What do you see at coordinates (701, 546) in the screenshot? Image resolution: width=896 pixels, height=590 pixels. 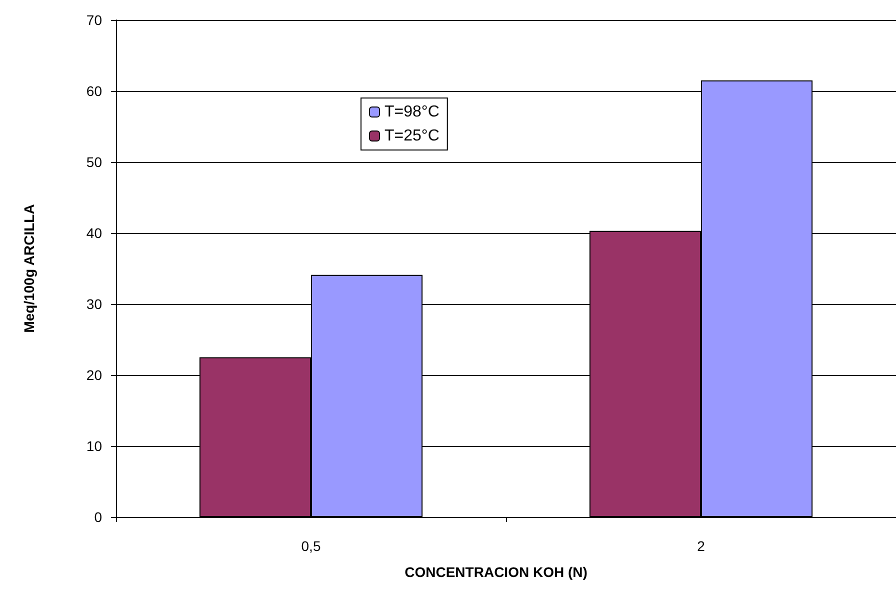 I see `x-tick-label: 2` at bounding box center [701, 546].